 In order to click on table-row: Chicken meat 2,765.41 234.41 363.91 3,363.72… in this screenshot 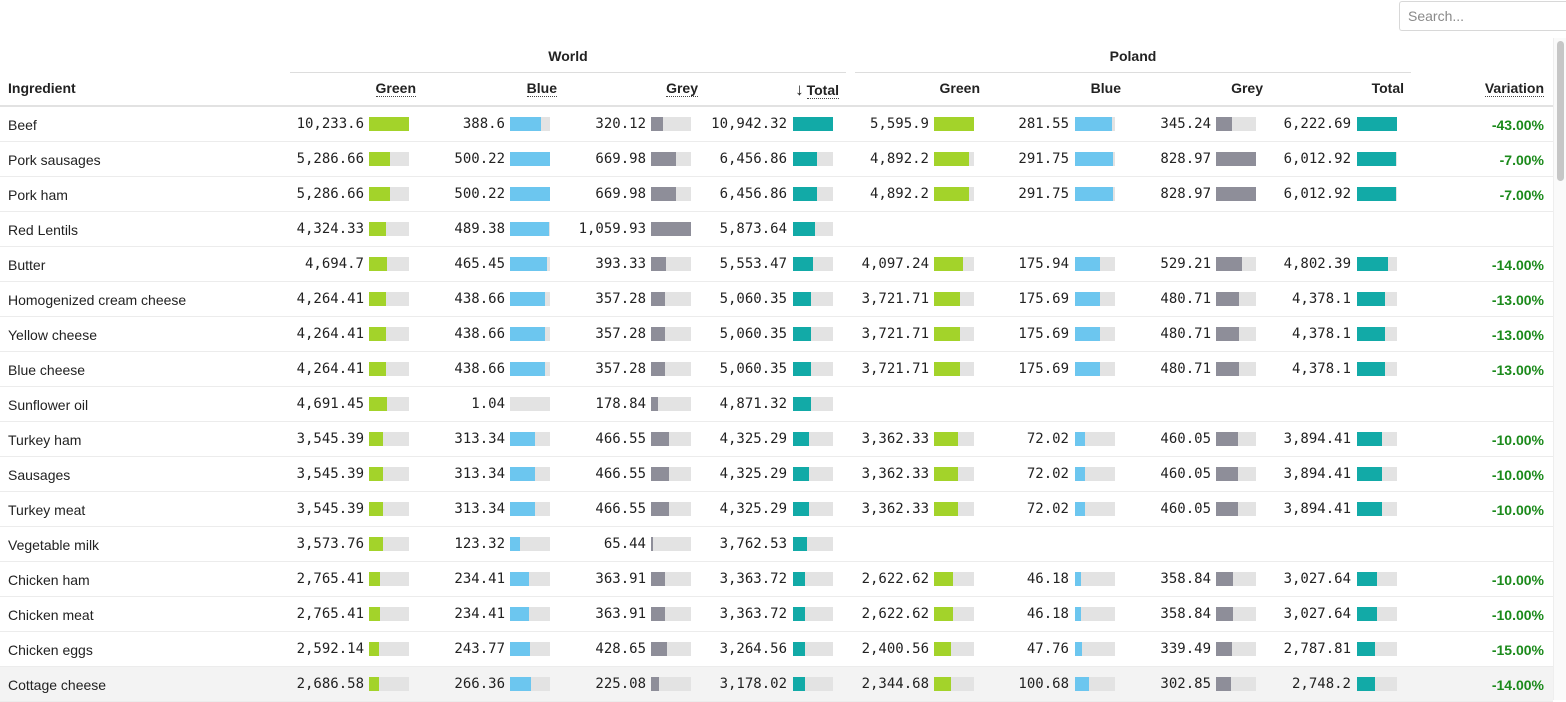, I will do `click(776, 614)`.